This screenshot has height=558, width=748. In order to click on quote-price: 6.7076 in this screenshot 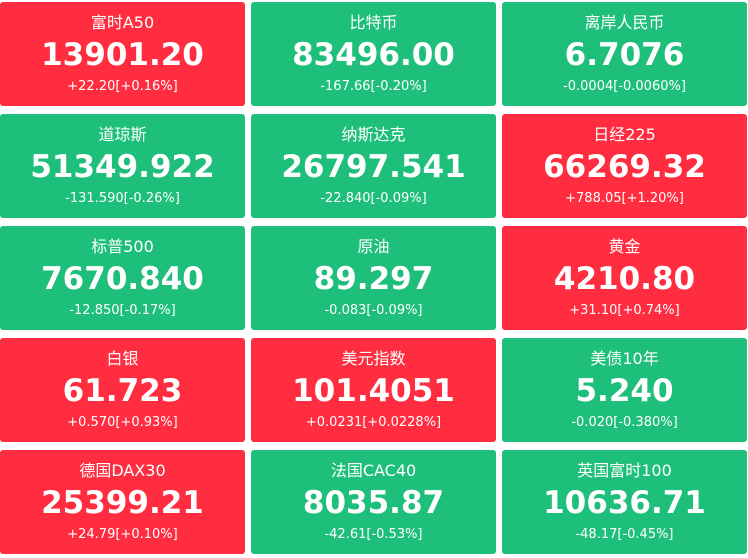, I will do `click(624, 55)`.